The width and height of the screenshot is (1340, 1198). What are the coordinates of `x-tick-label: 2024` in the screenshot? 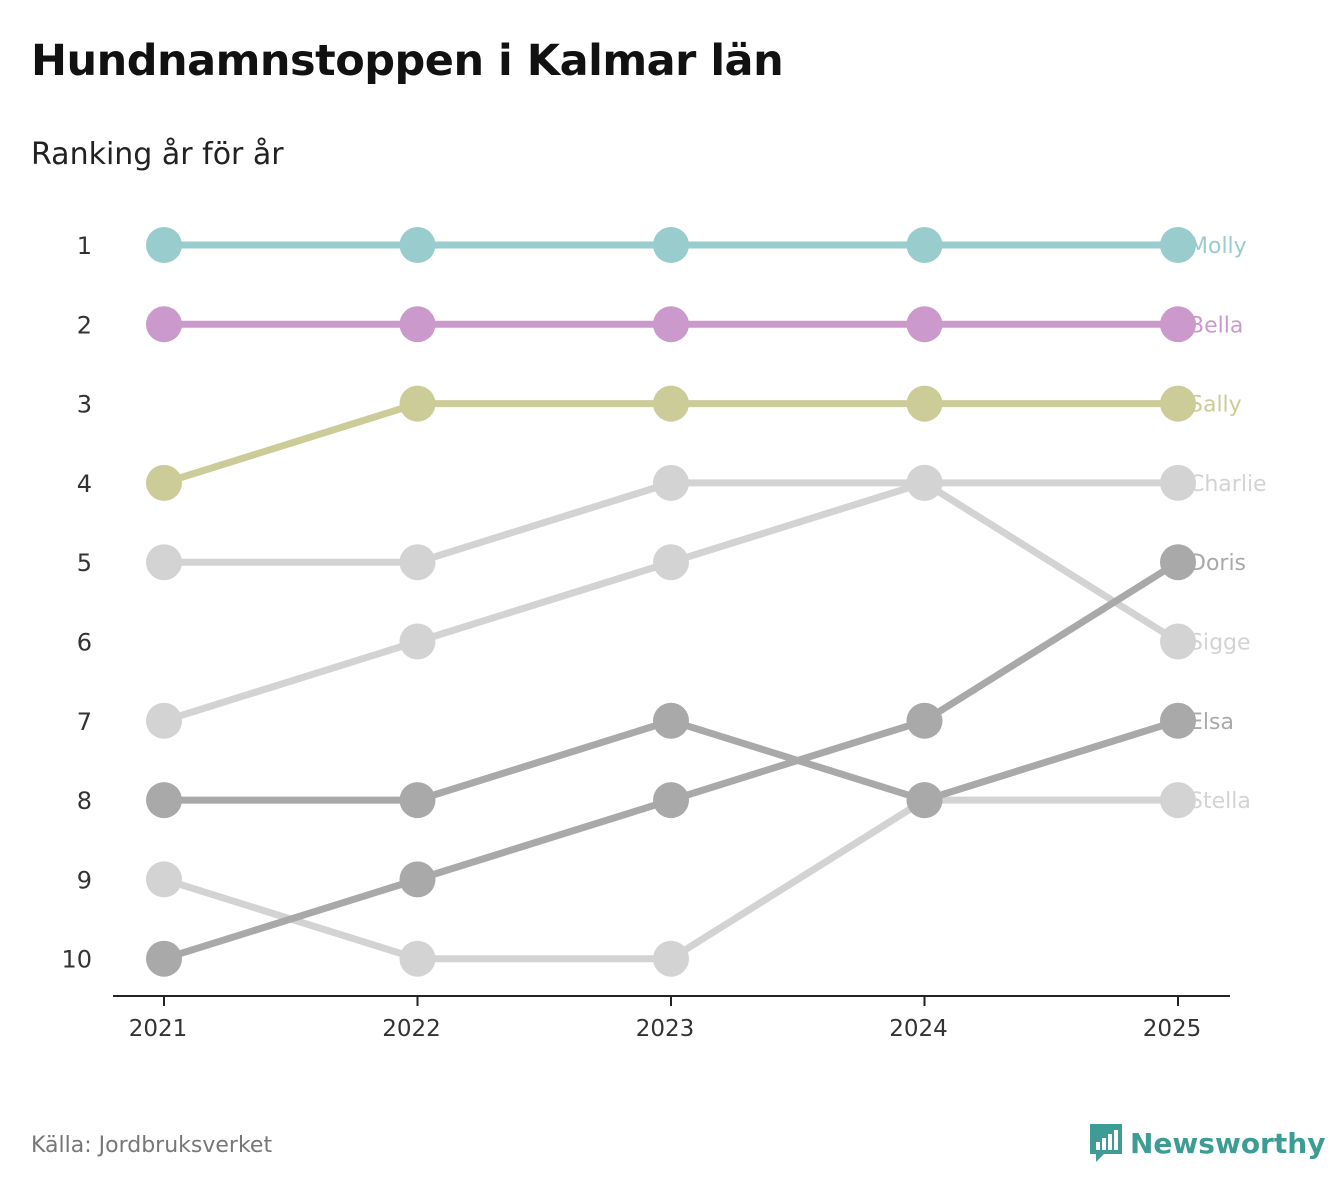 It's located at (918, 1029).